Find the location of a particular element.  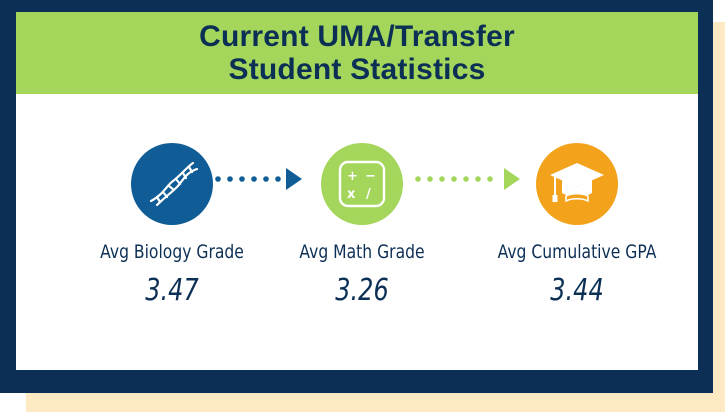

stat-value-biology: 3.47 is located at coordinates (172, 290).